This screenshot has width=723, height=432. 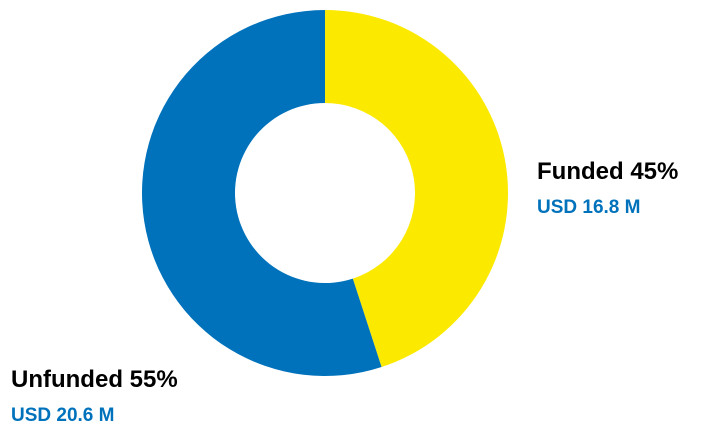 I want to click on unfunded-name: Unfunded, so click(x=67, y=379).